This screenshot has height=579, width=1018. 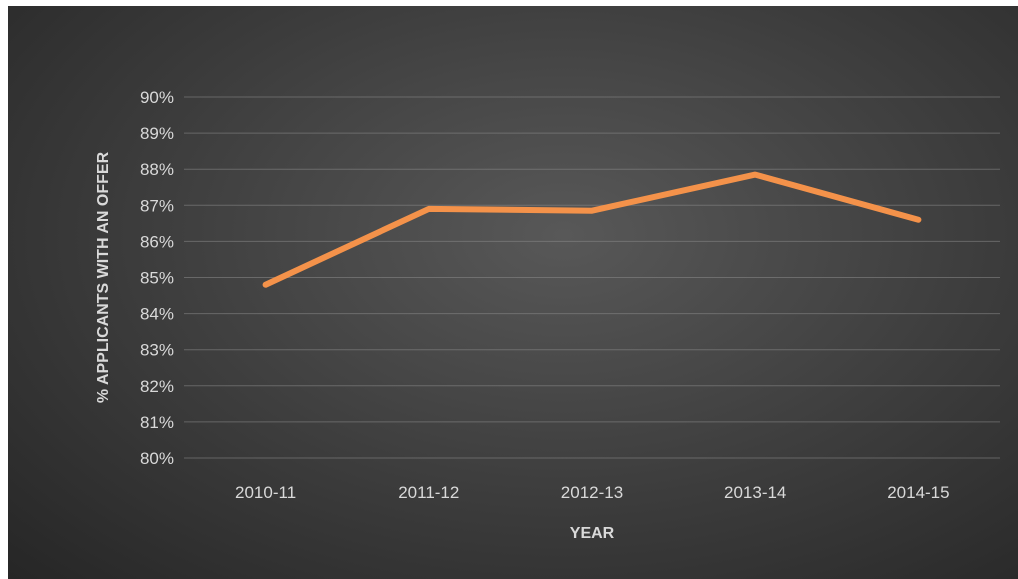 What do you see at coordinates (755, 492) in the screenshot?
I see `x-tick-label: 2013-14` at bounding box center [755, 492].